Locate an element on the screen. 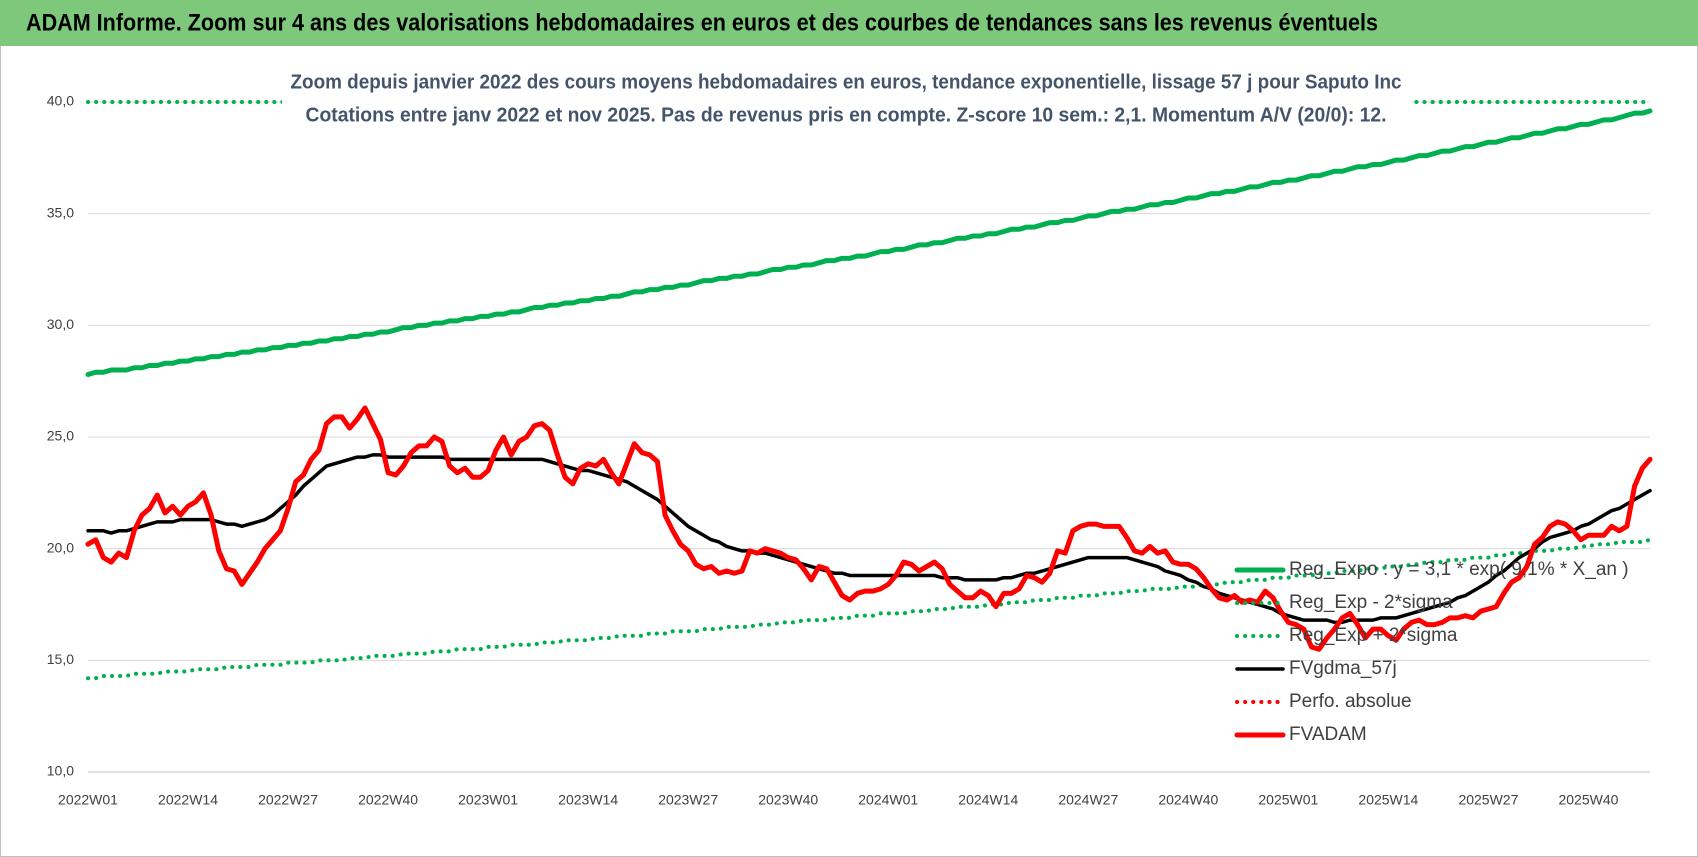 The width and height of the screenshot is (1698, 857). y-tick-label: 35,0 is located at coordinates (60, 212).